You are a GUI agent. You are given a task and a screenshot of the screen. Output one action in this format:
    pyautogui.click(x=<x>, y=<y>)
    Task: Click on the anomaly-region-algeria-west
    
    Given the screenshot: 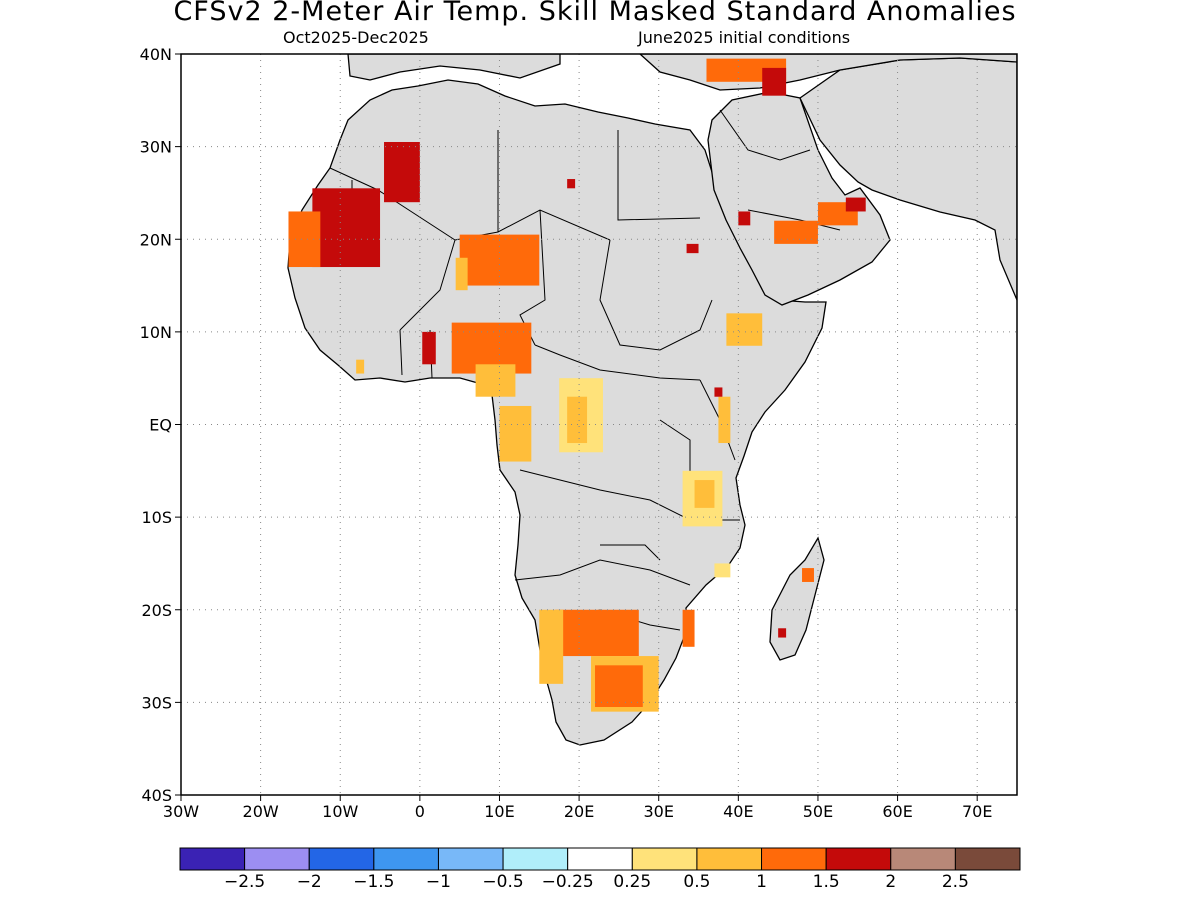 What is the action you would take?
    pyautogui.click(x=402, y=172)
    